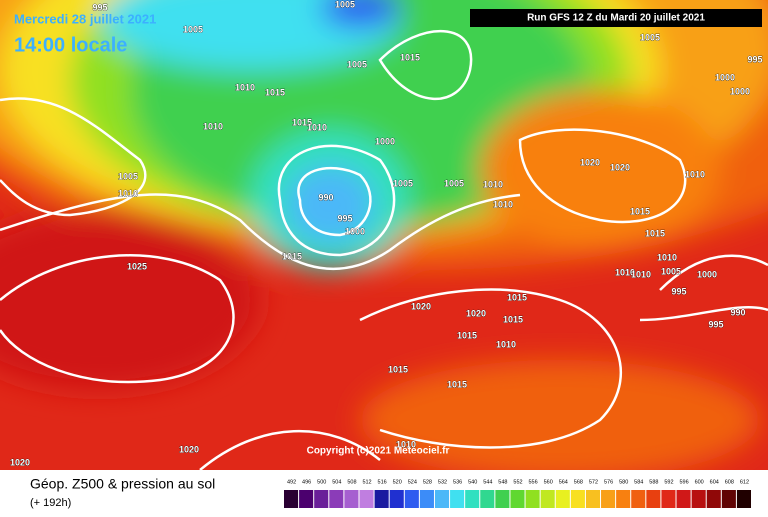  Describe the element at coordinates (306, 482) in the screenshot. I see `scale-label: 496` at that location.